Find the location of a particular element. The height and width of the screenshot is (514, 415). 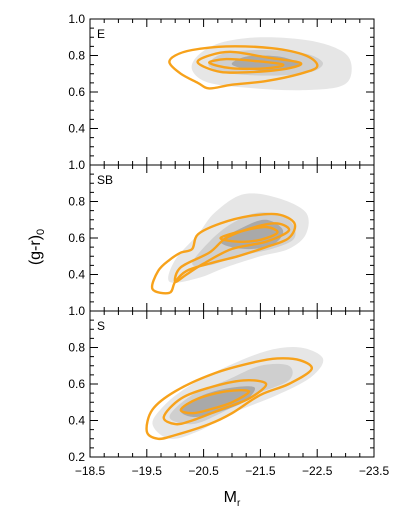

x-tick-label: −19.5 is located at coordinates (147, 471).